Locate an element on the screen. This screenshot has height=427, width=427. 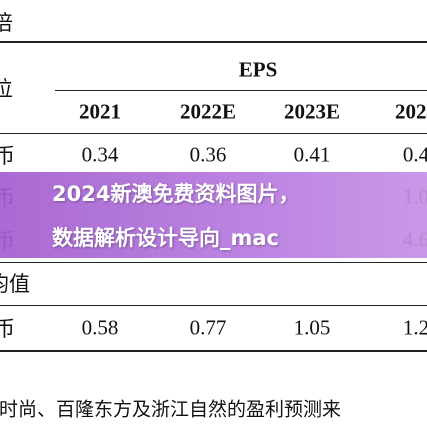
banner-line: 数据解析设计导向_mac is located at coordinates (166, 238).